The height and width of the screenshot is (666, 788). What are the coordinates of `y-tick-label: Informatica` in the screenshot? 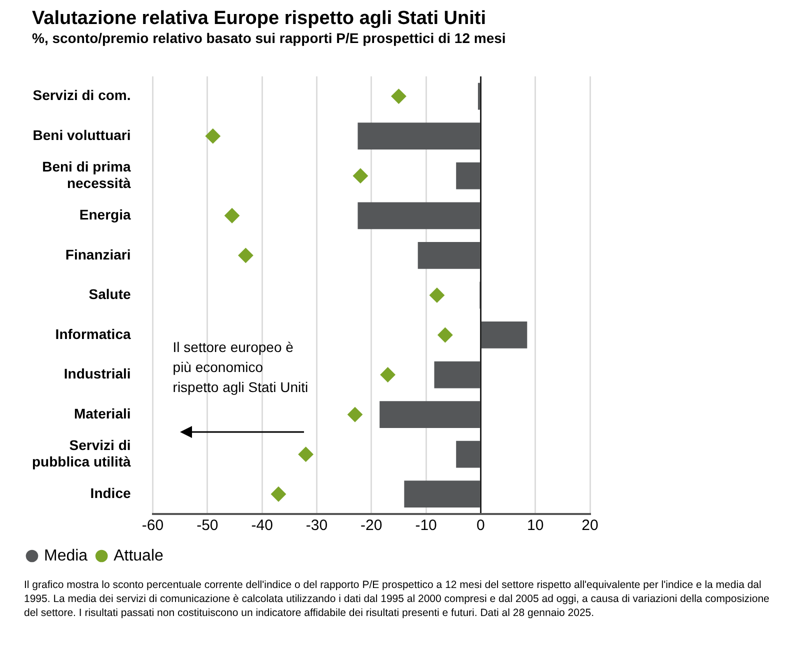 It's located at (93, 334).